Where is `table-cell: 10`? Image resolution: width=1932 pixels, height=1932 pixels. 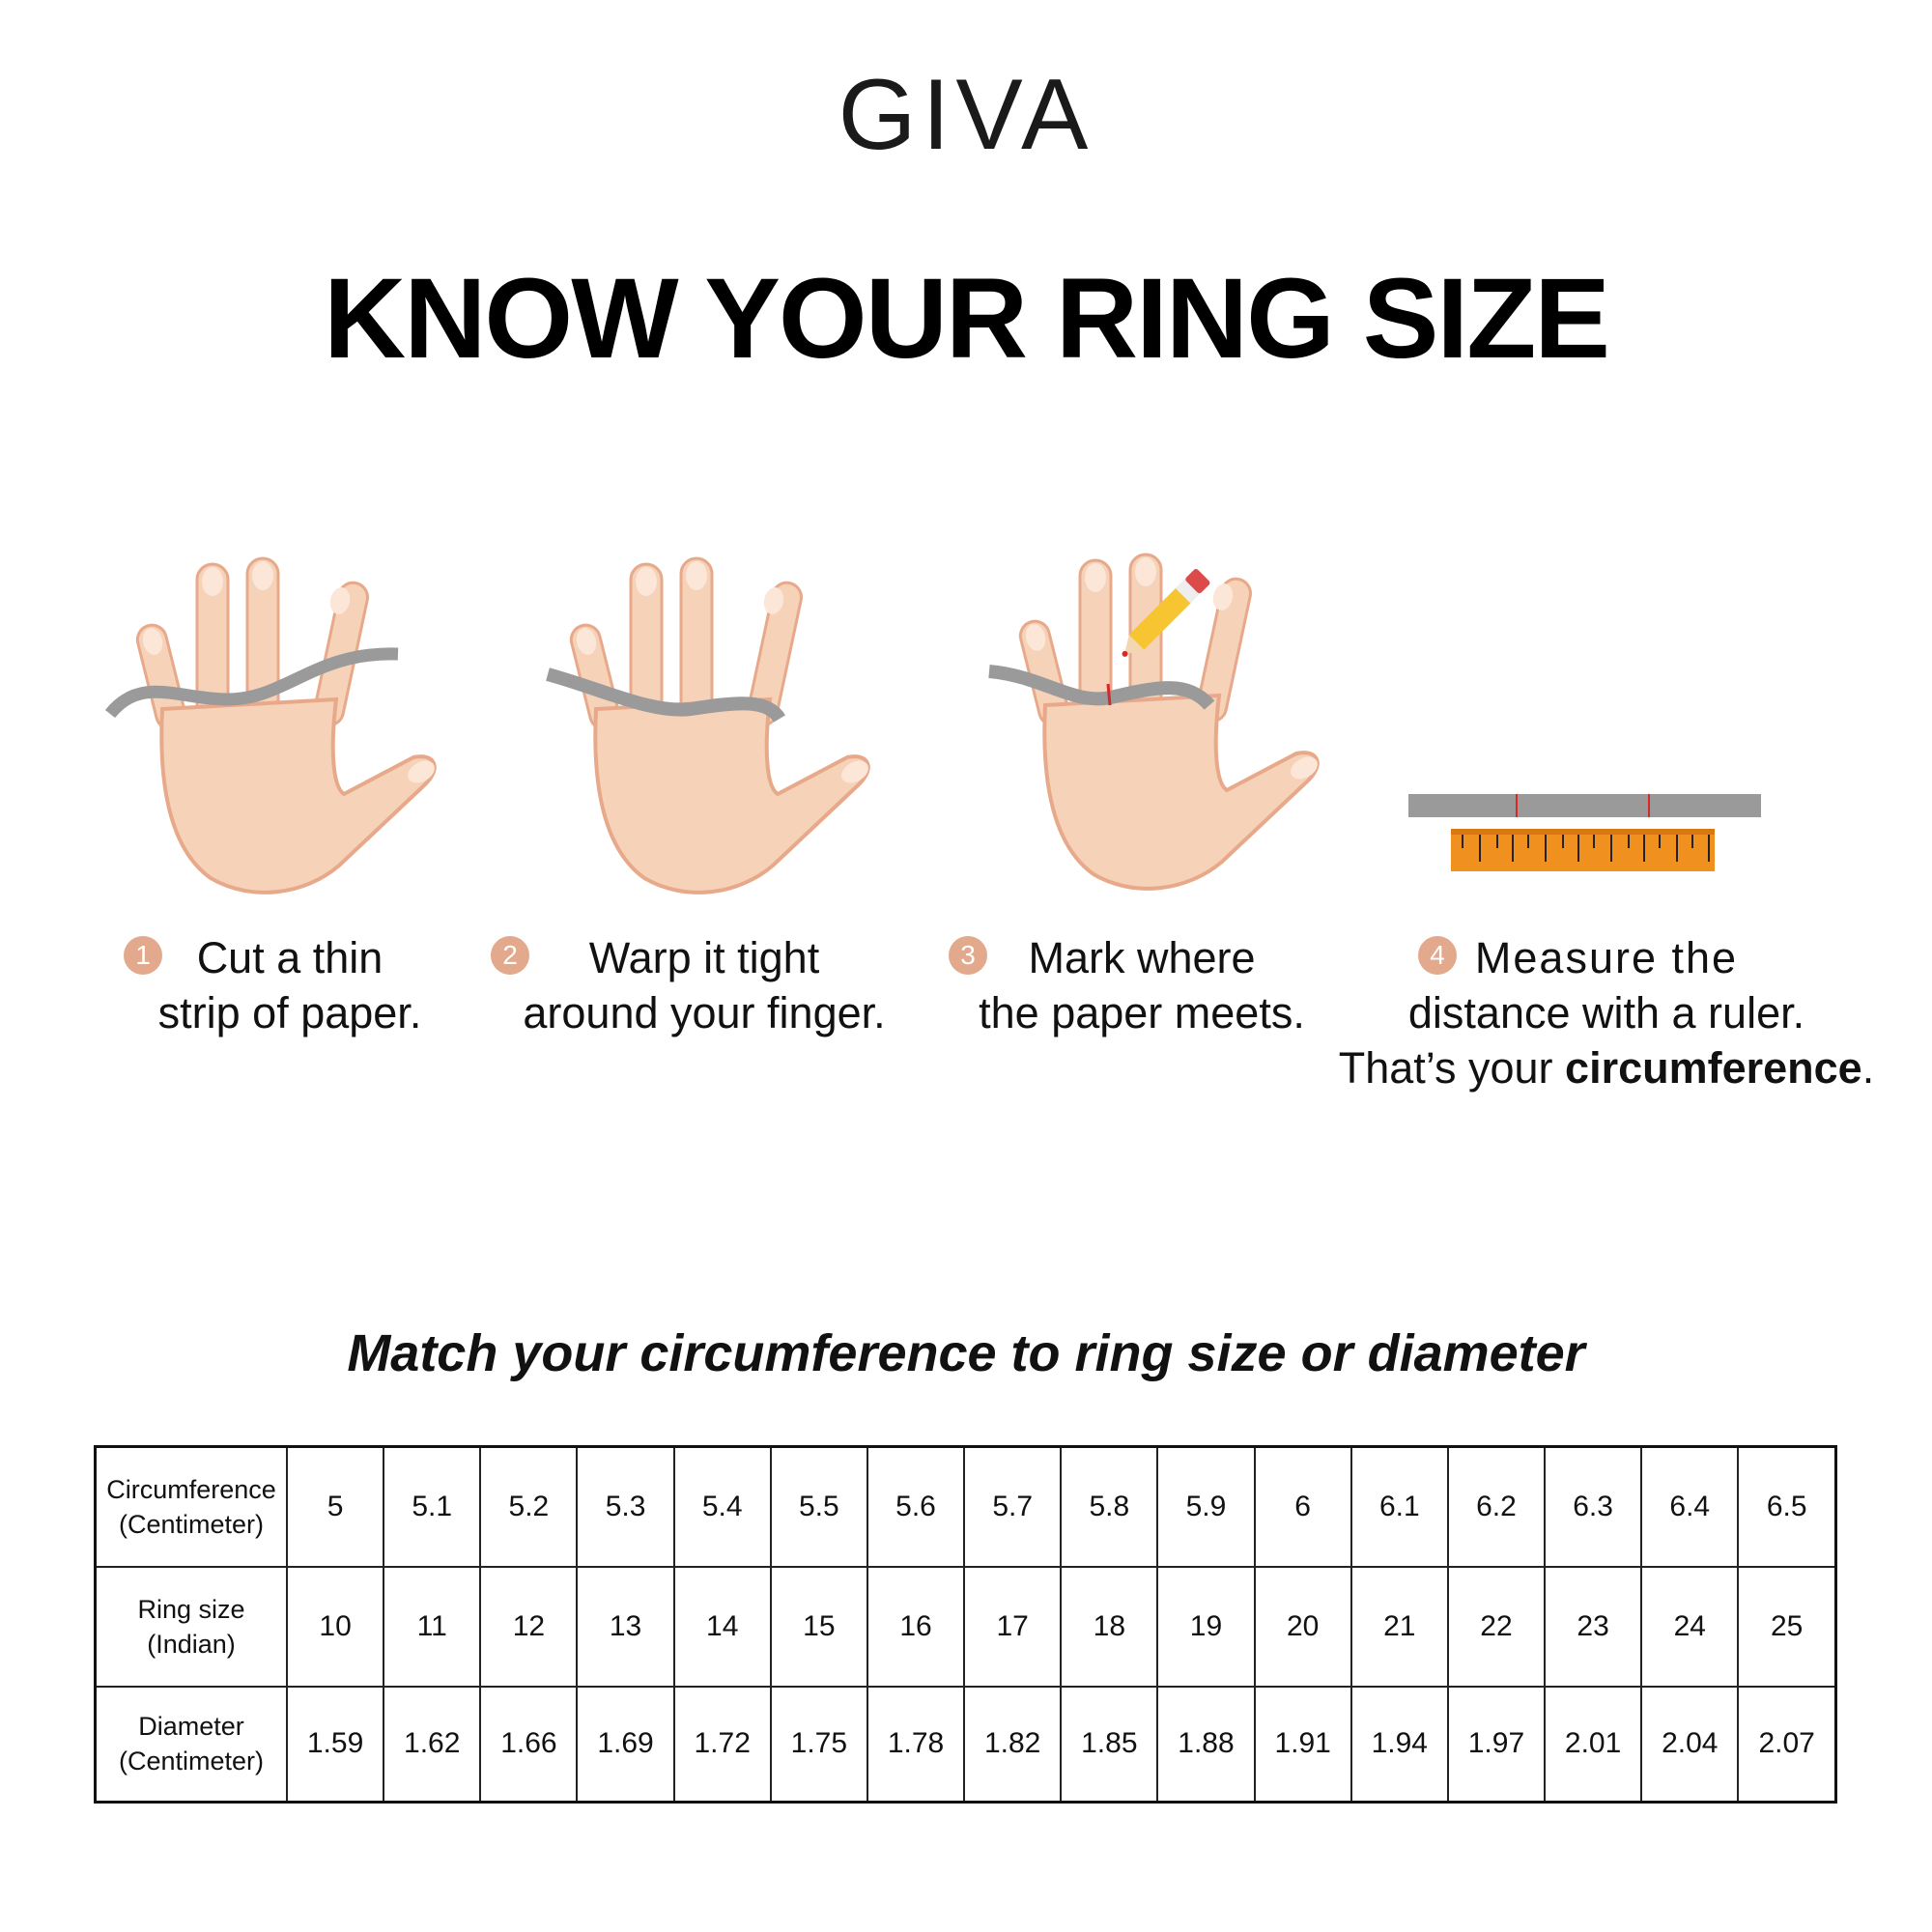 table-cell: 10 is located at coordinates (335, 1626).